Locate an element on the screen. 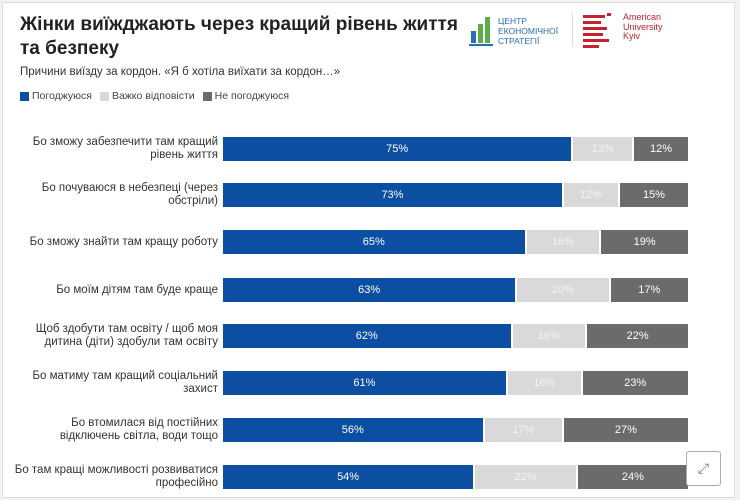  legend-item: Важко відповісти is located at coordinates (147, 96).